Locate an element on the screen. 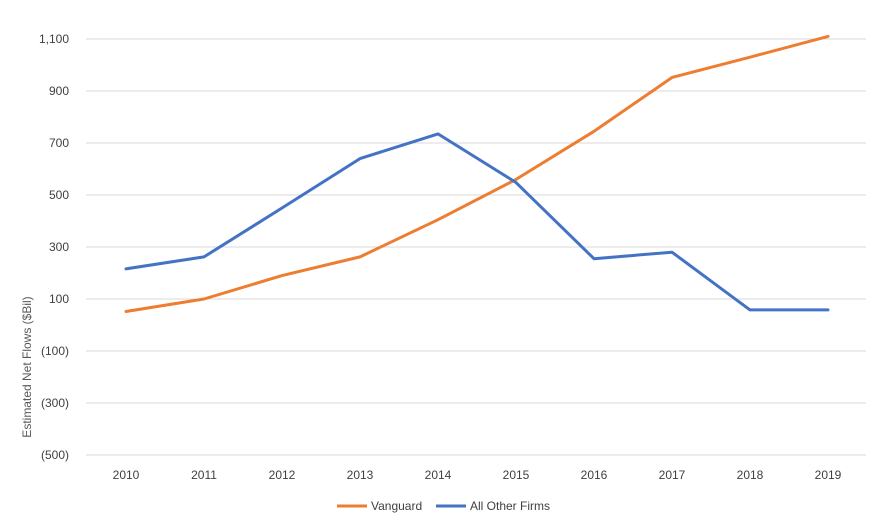 The image size is (882, 524). y-axis-label: Estimated Net Flows ($Bil) is located at coordinates (27, 366).